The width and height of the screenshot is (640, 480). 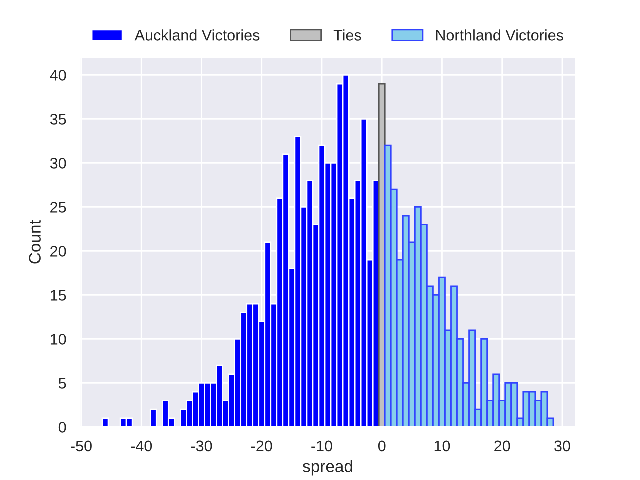 What do you see at coordinates (58, 75) in the screenshot?
I see `y-tick-label: 40` at bounding box center [58, 75].